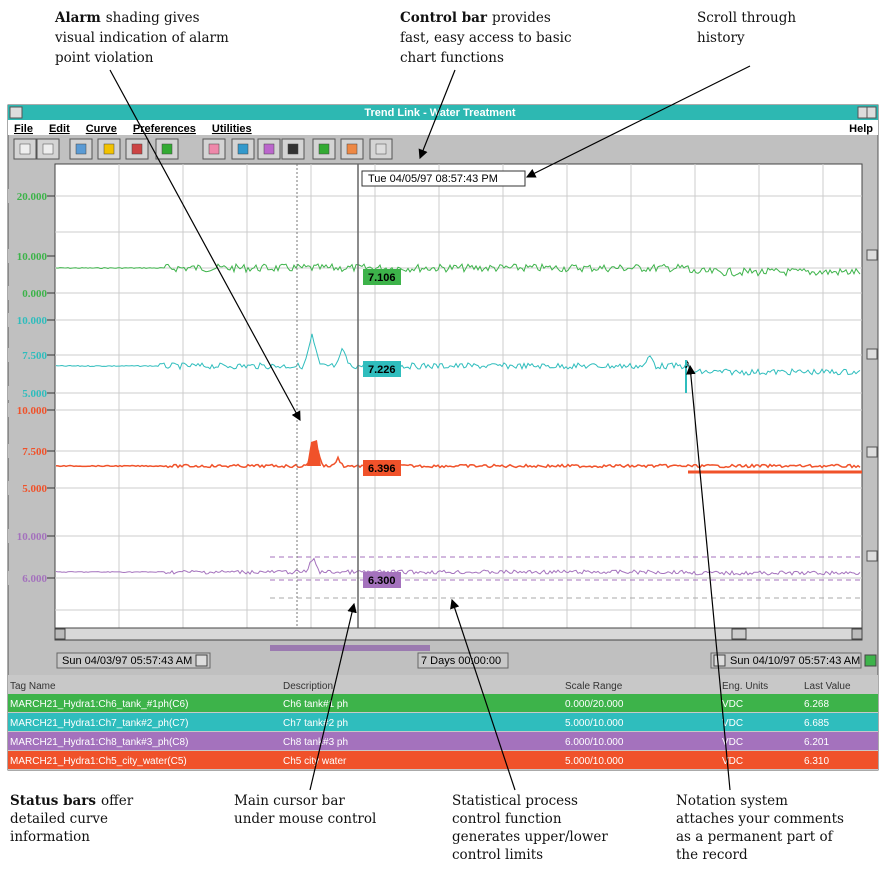  Describe the element at coordinates (141, 38) in the screenshot. I see `callout: visual indication of alarm` at that location.